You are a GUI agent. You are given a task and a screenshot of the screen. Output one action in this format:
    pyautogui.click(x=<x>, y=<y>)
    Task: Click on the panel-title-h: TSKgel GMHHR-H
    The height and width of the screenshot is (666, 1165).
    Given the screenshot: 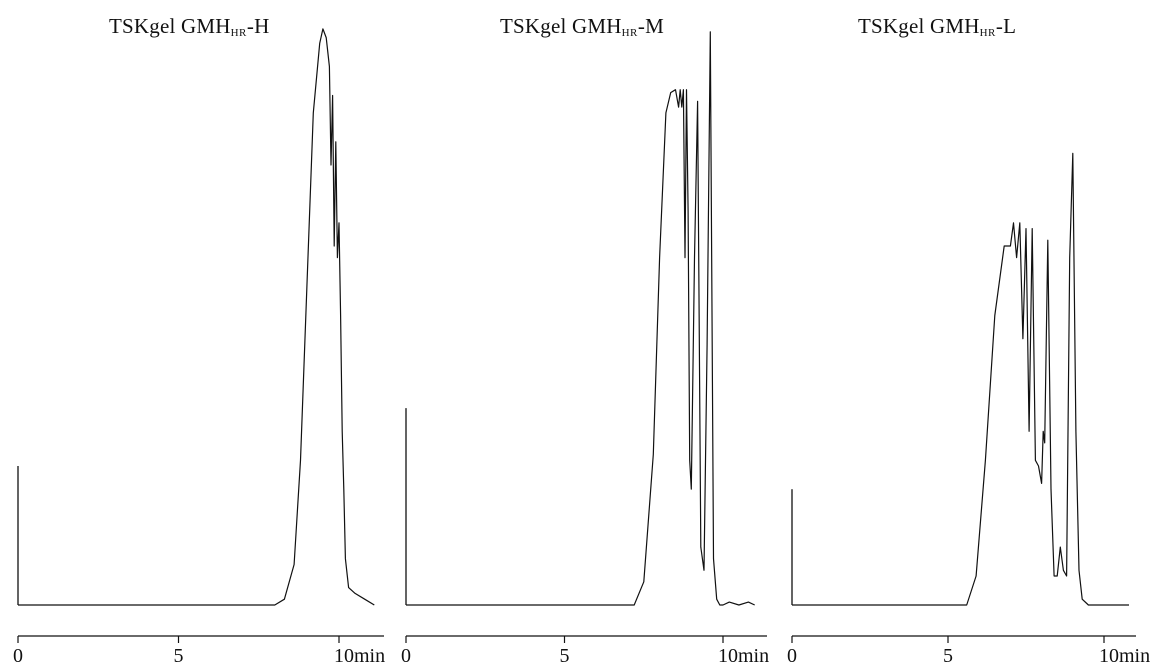 What is the action you would take?
    pyautogui.click(x=189, y=26)
    